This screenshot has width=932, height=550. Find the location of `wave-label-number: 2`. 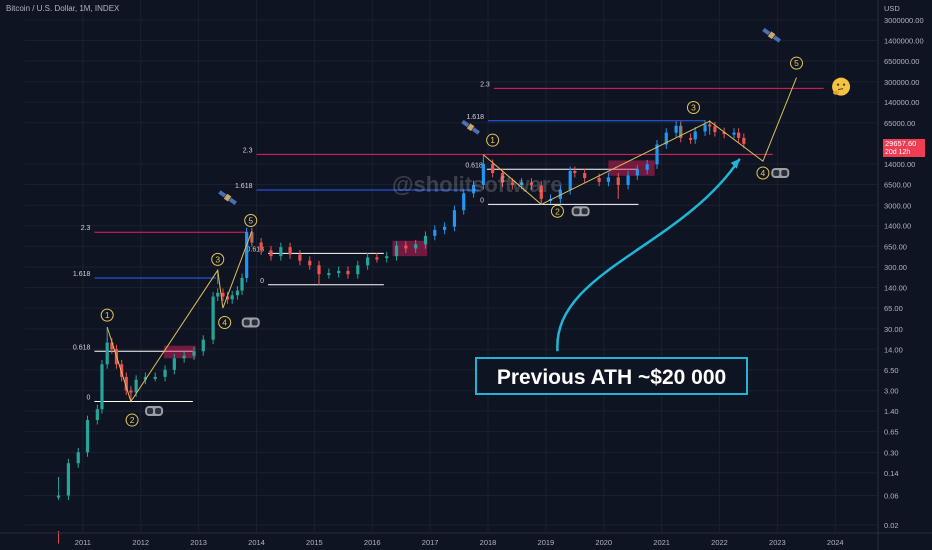

wave-label-number: 2 is located at coordinates (557, 211).